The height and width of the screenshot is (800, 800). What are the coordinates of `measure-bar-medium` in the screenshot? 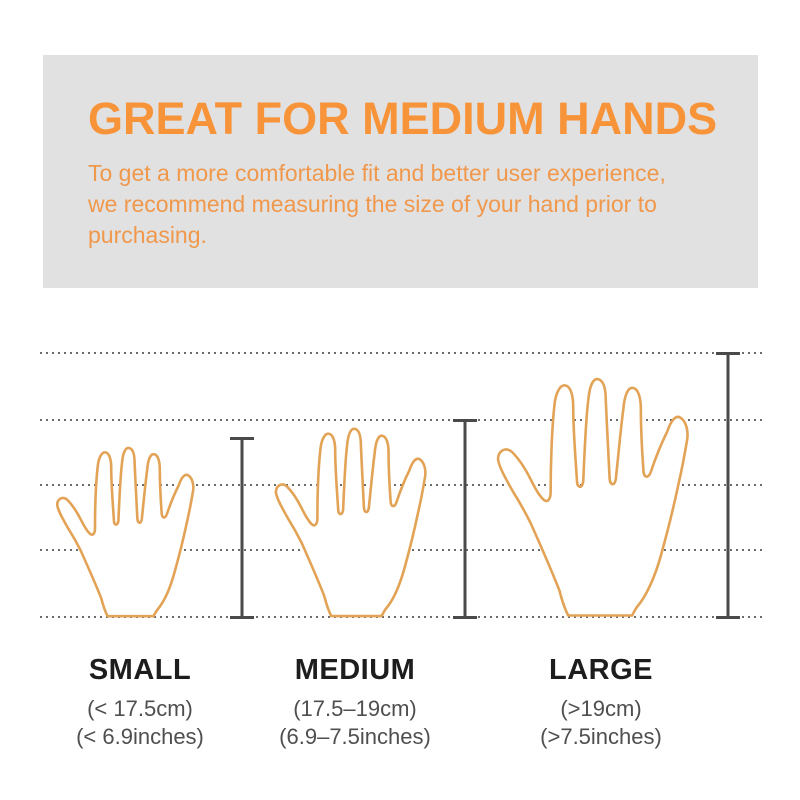 It's located at (465, 519).